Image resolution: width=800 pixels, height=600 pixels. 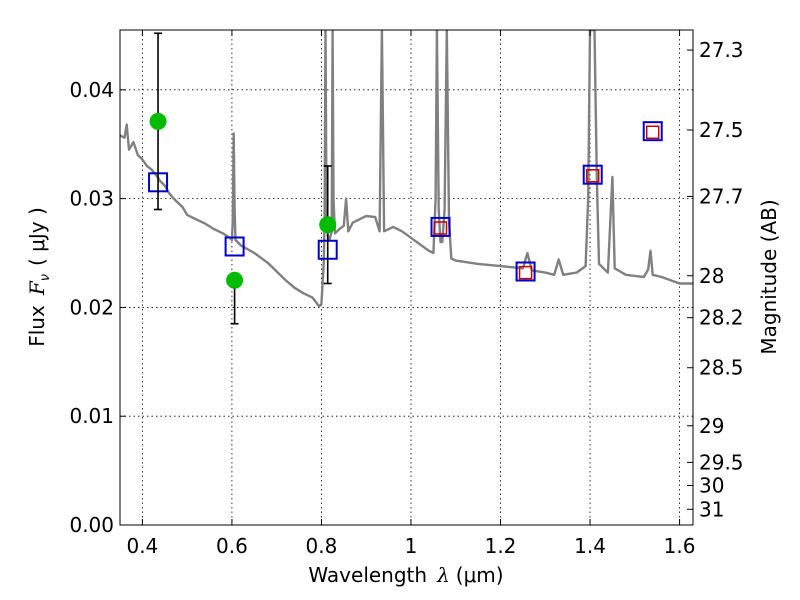 What do you see at coordinates (405, 575) in the screenshot?
I see `x-axis-label: Wavelength λ (μm)` at bounding box center [405, 575].